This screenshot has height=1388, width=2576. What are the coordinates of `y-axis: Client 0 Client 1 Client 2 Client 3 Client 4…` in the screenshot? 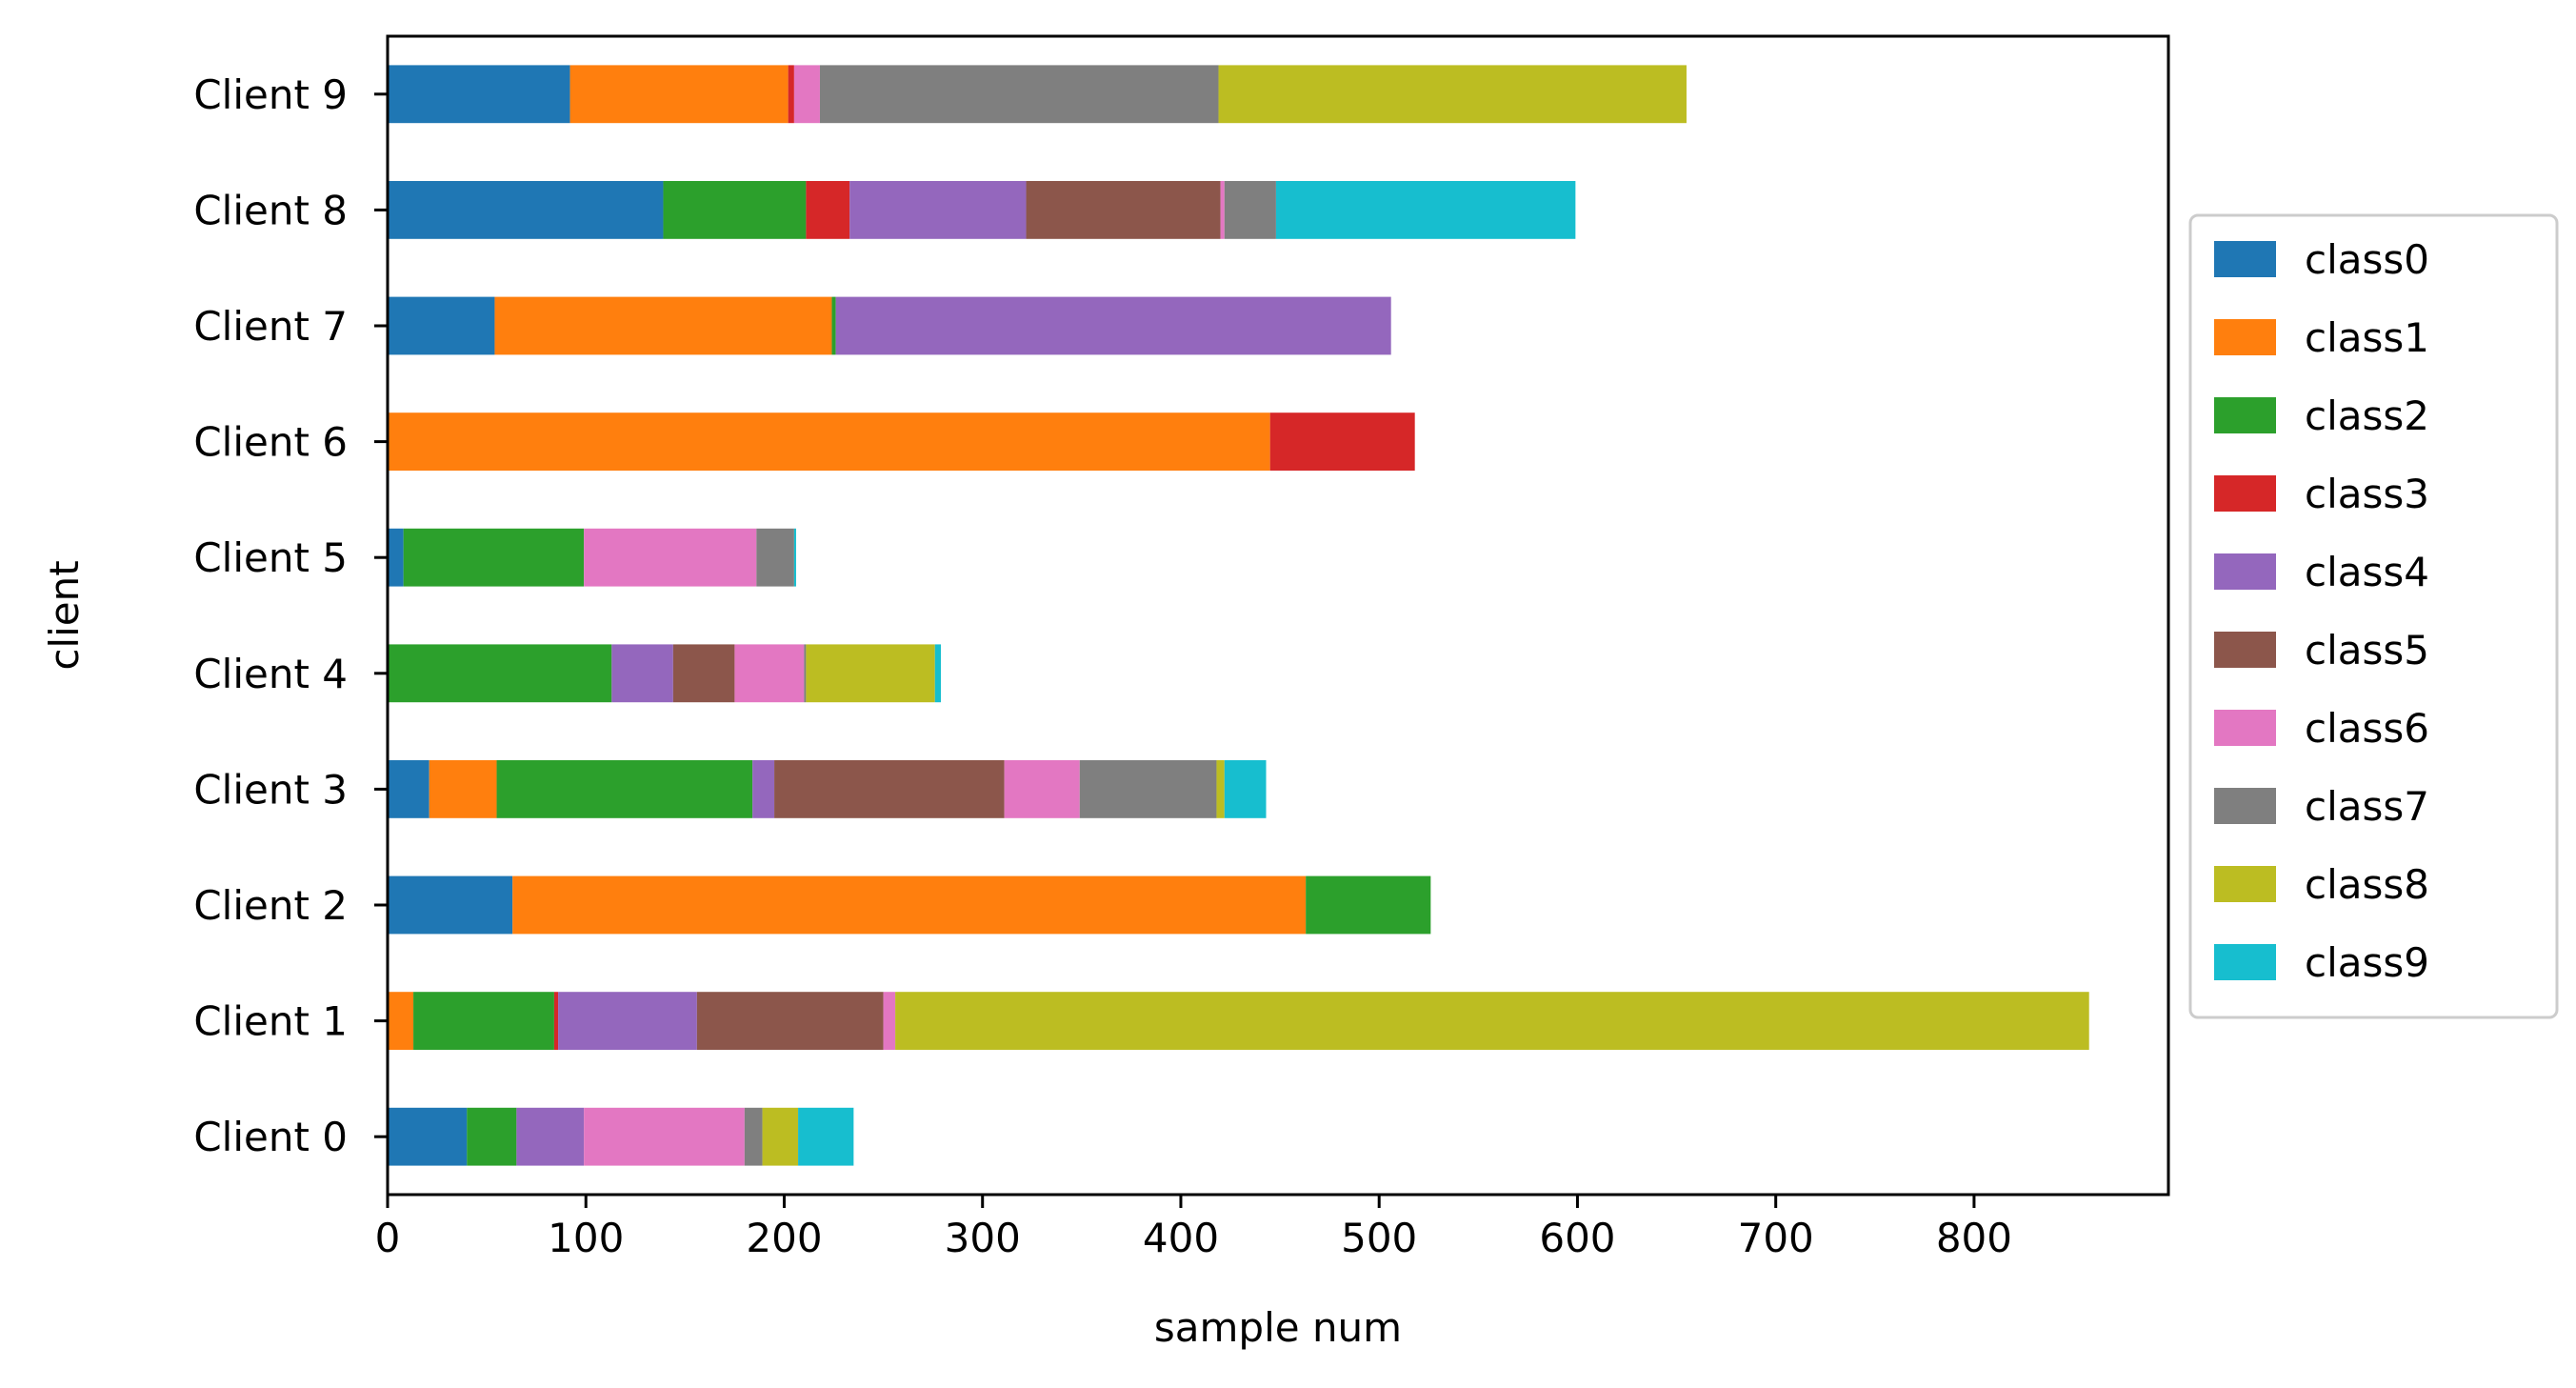 It's located at (290, 615).